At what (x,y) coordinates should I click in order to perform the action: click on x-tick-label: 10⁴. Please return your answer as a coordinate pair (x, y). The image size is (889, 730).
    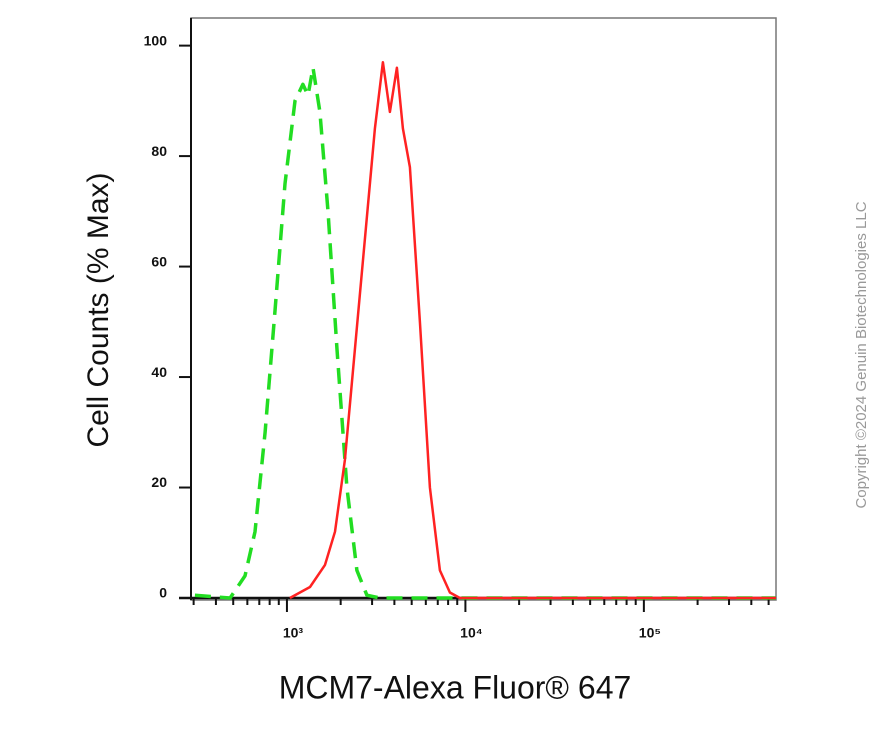
    Looking at the image, I should click on (471, 633).